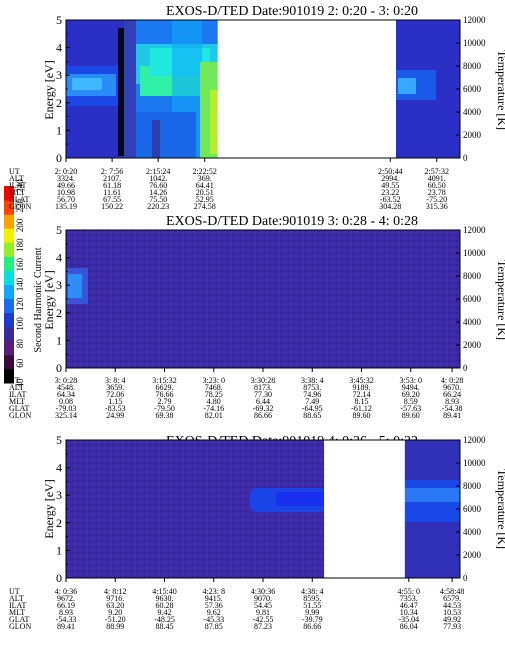 This screenshot has width=505, height=649. What do you see at coordinates (390, 192) in the screenshot?
I see `ephemeris-cell: 23.22` at bounding box center [390, 192].